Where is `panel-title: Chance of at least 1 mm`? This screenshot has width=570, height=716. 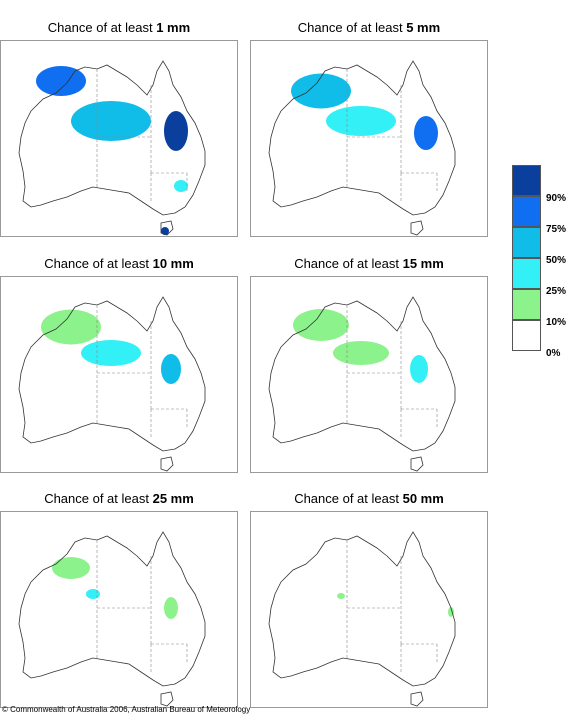
panel-title: Chance of at least 1 mm is located at coordinates (119, 27).